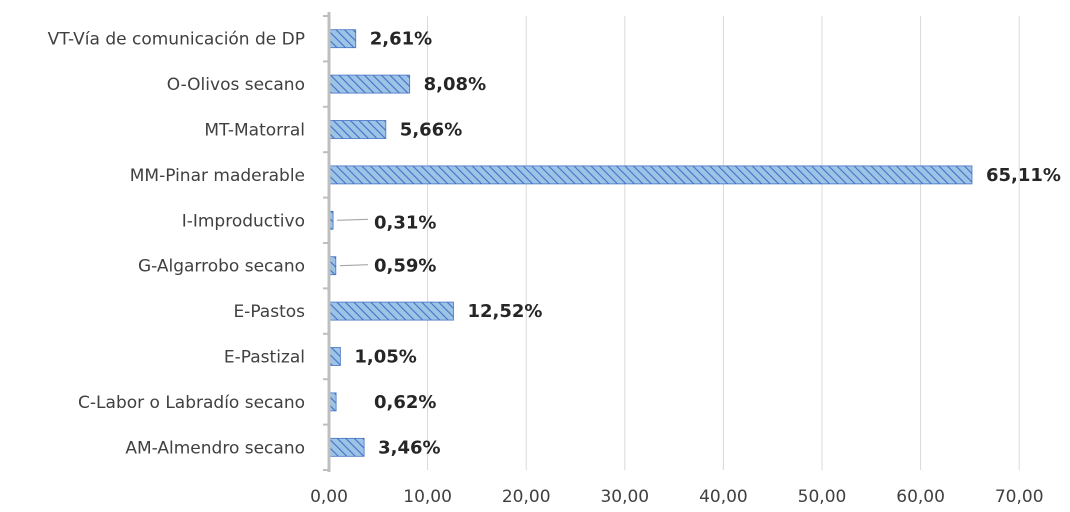  What do you see at coordinates (236, 85) in the screenshot?
I see `category-label: O-Olivos secano` at bounding box center [236, 85].